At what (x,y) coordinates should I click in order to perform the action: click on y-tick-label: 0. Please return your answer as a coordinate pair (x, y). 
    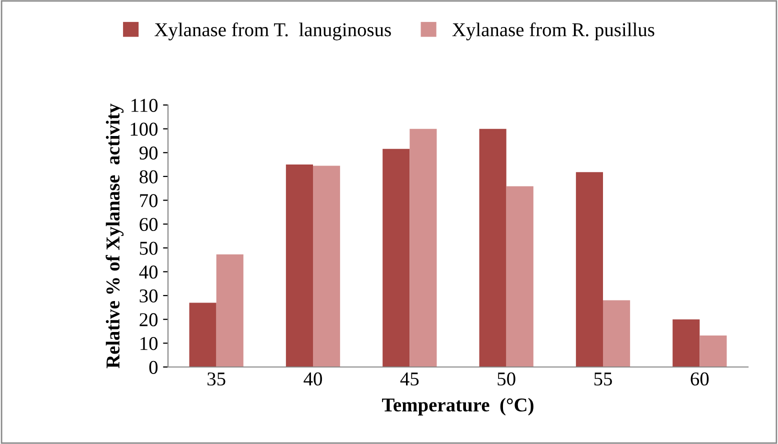
    Looking at the image, I should click on (153, 367).